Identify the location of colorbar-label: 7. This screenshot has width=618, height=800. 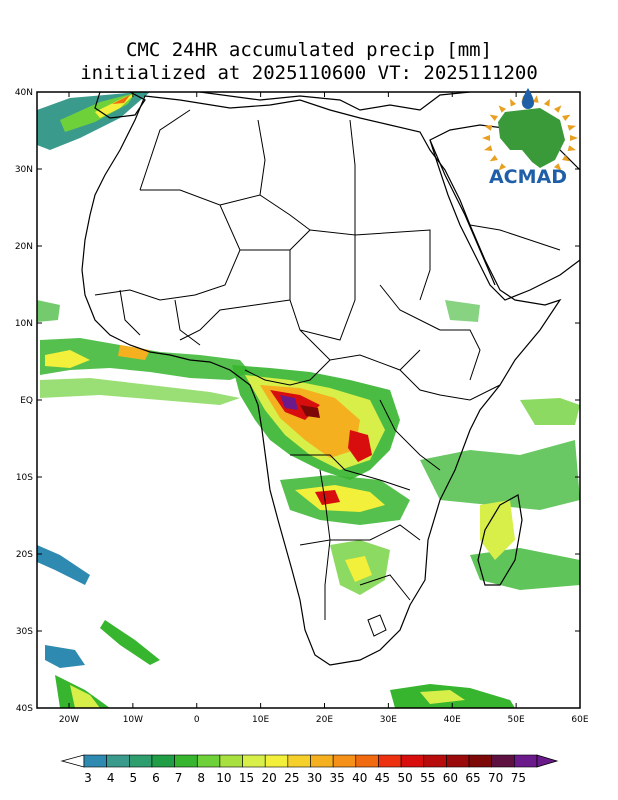
(179, 778).